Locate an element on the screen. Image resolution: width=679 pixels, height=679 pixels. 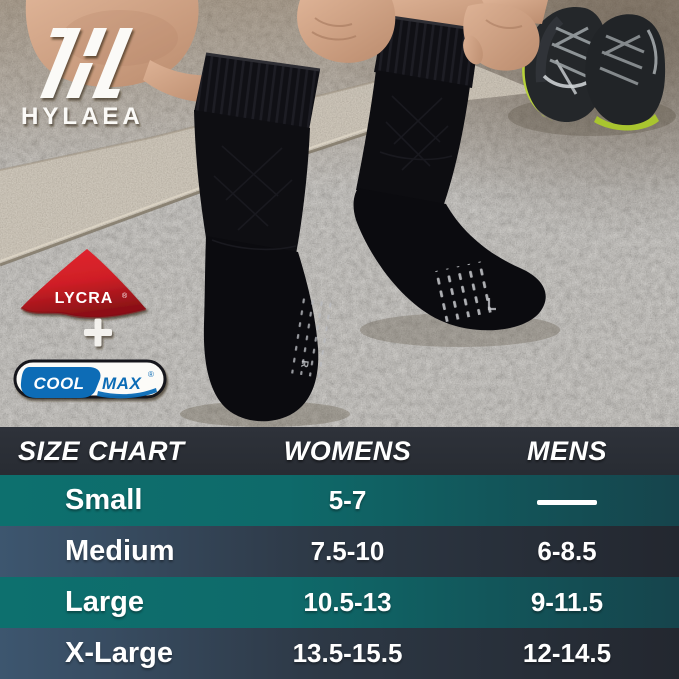
not-available-dash is located at coordinates (567, 502).